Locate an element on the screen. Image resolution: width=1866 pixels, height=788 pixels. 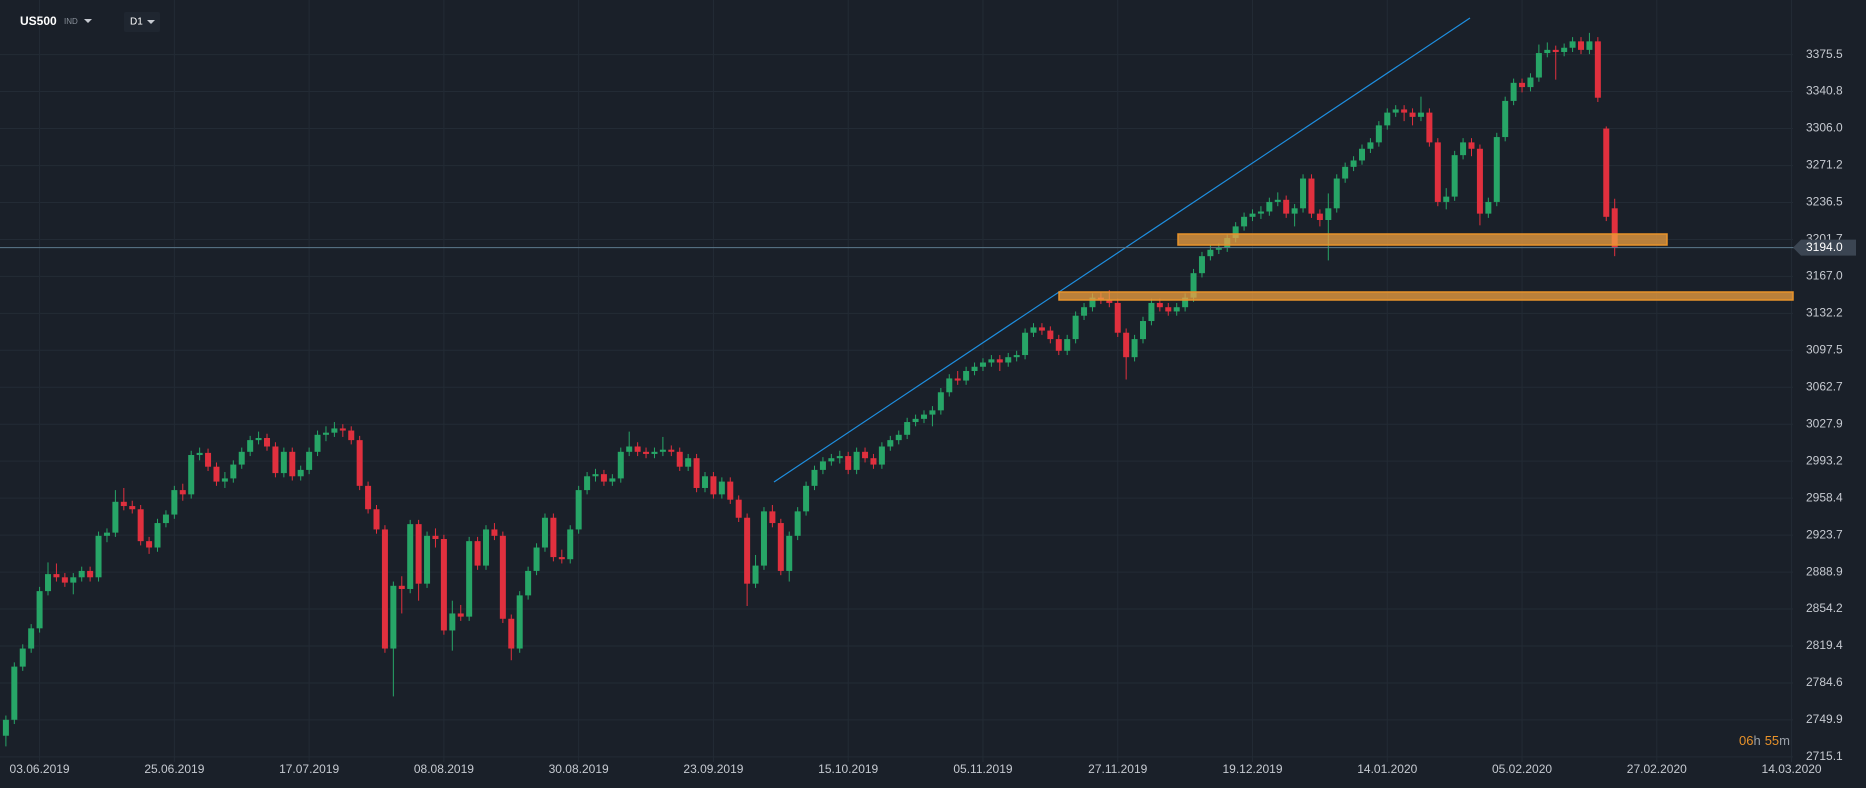
y-tick-label: 2958.4 is located at coordinates (1824, 497).